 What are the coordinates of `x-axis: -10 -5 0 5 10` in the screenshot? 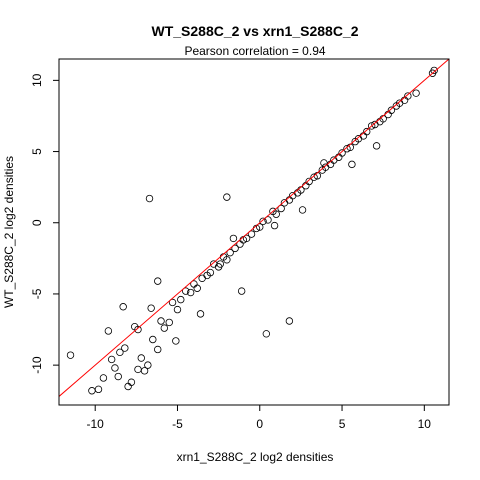 It's located at (259, 417).